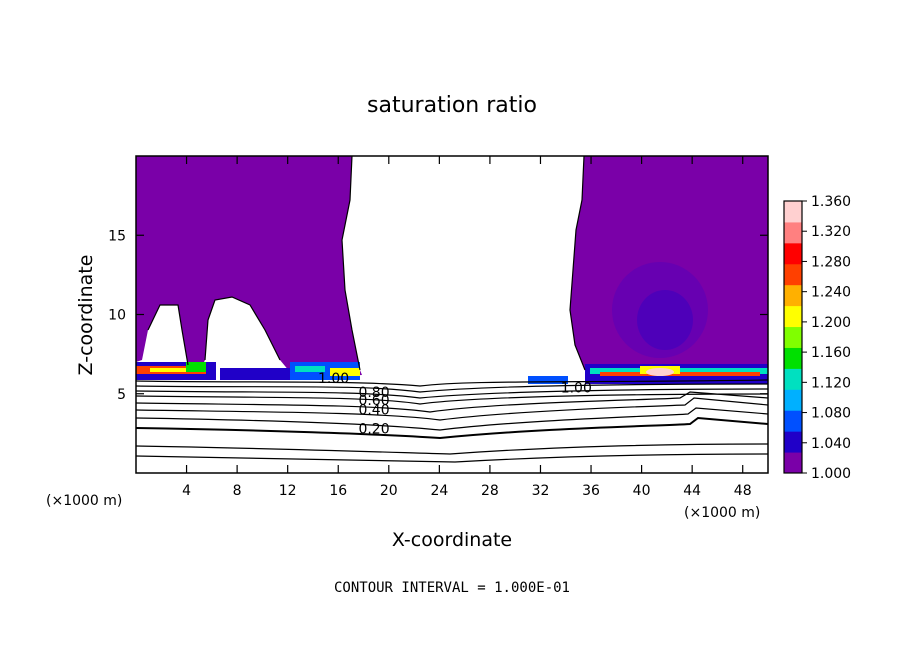 This screenshot has height=654, width=904. Describe the element at coordinates (722, 513) in the screenshot. I see `x-unit-right: (×1000 m)` at that location.